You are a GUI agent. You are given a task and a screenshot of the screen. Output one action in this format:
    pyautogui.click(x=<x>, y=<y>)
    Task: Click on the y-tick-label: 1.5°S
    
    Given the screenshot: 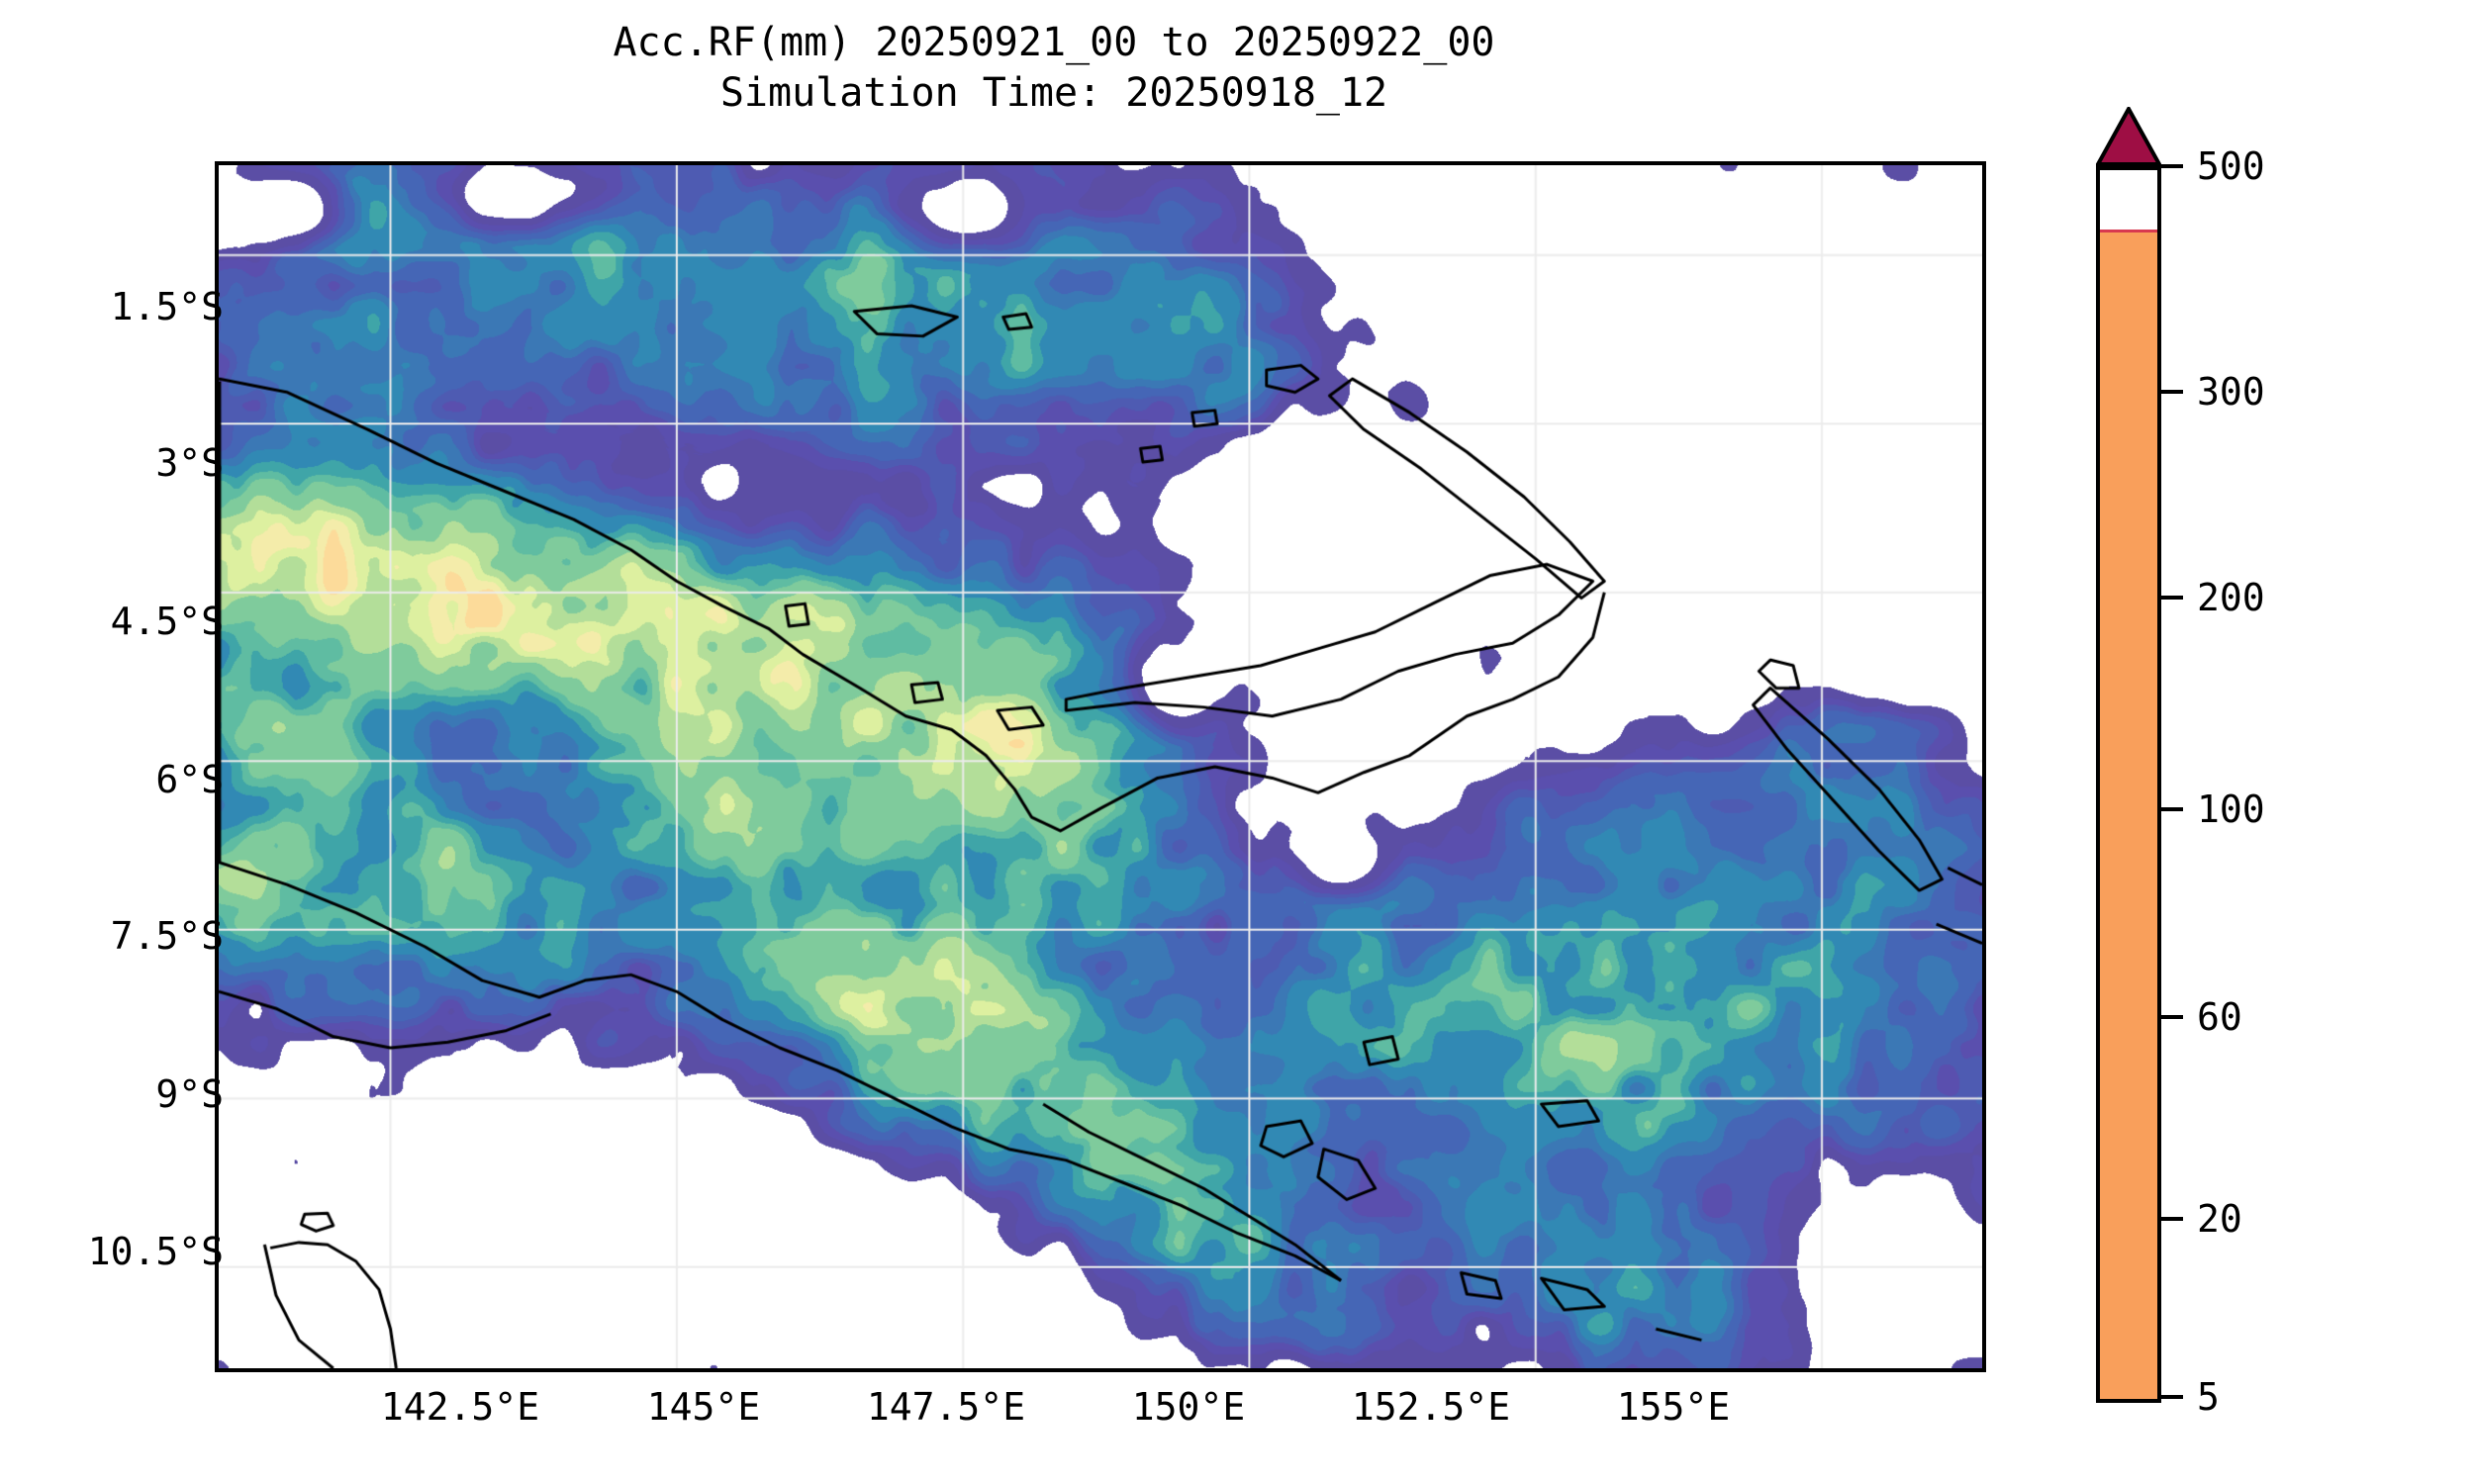 What is the action you would take?
    pyautogui.click(x=167, y=306)
    